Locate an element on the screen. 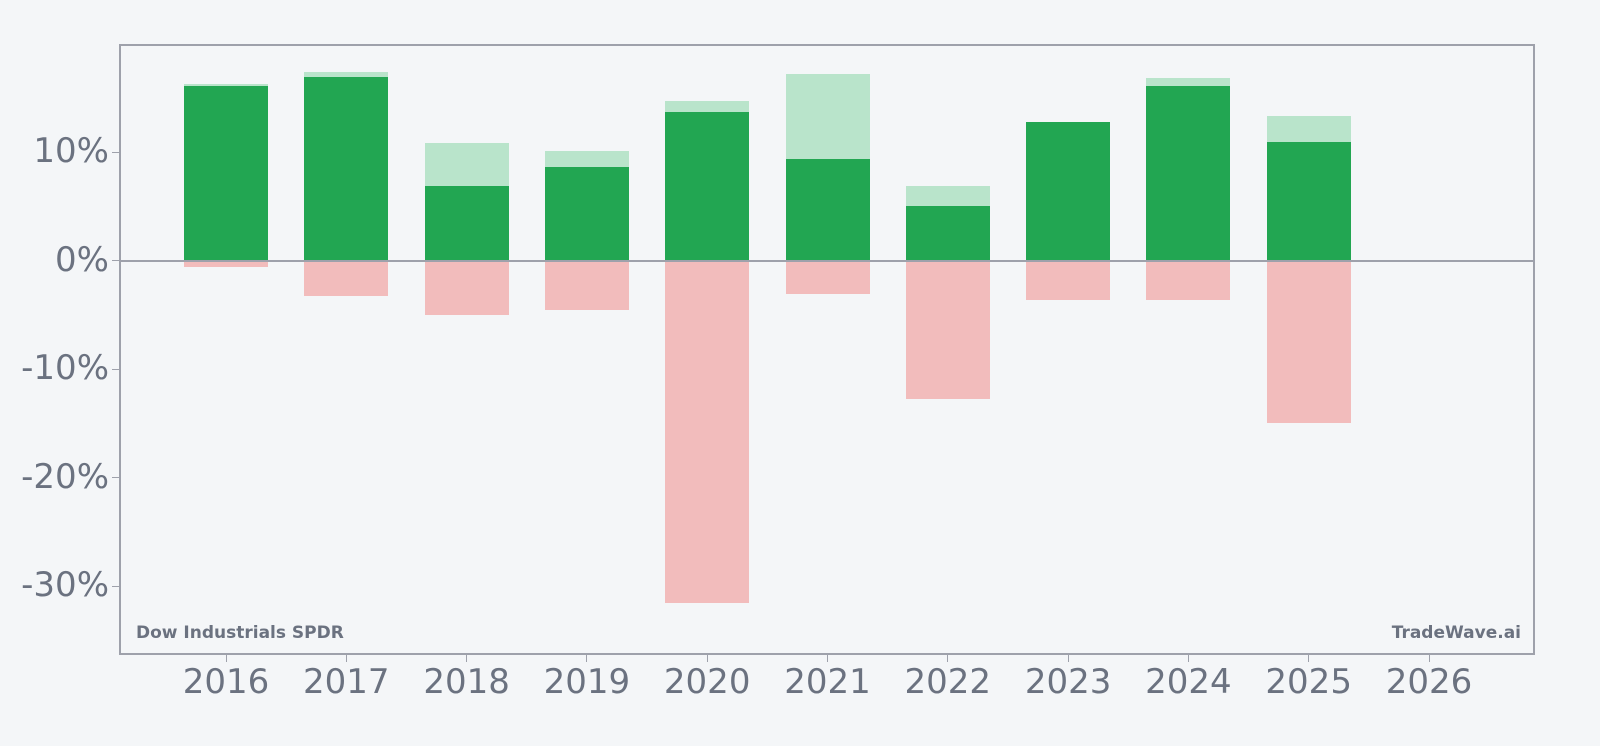 Image resolution: width=1600 pixels, height=746 pixels. x-tick-label: 2018 is located at coordinates (466, 682).